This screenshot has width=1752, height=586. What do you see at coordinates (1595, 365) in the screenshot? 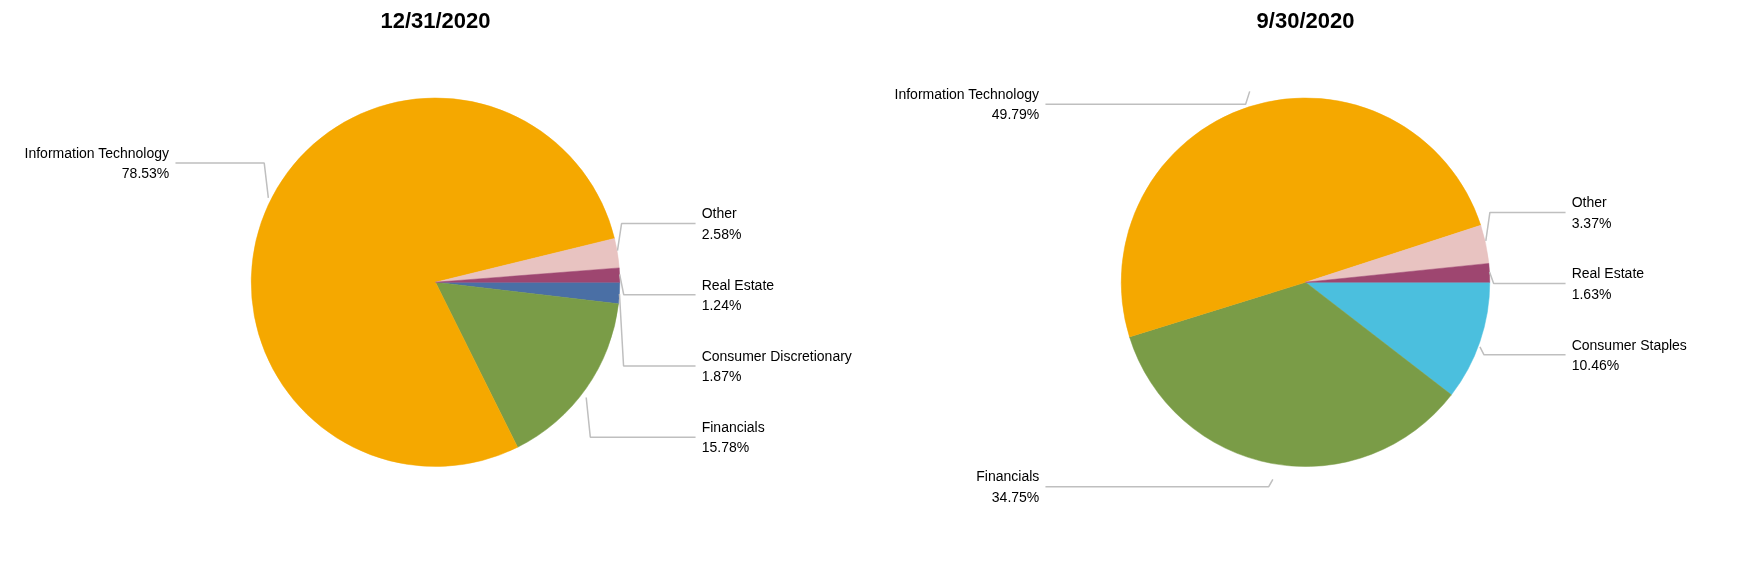
I see `data-label: 10.46%` at bounding box center [1595, 365].